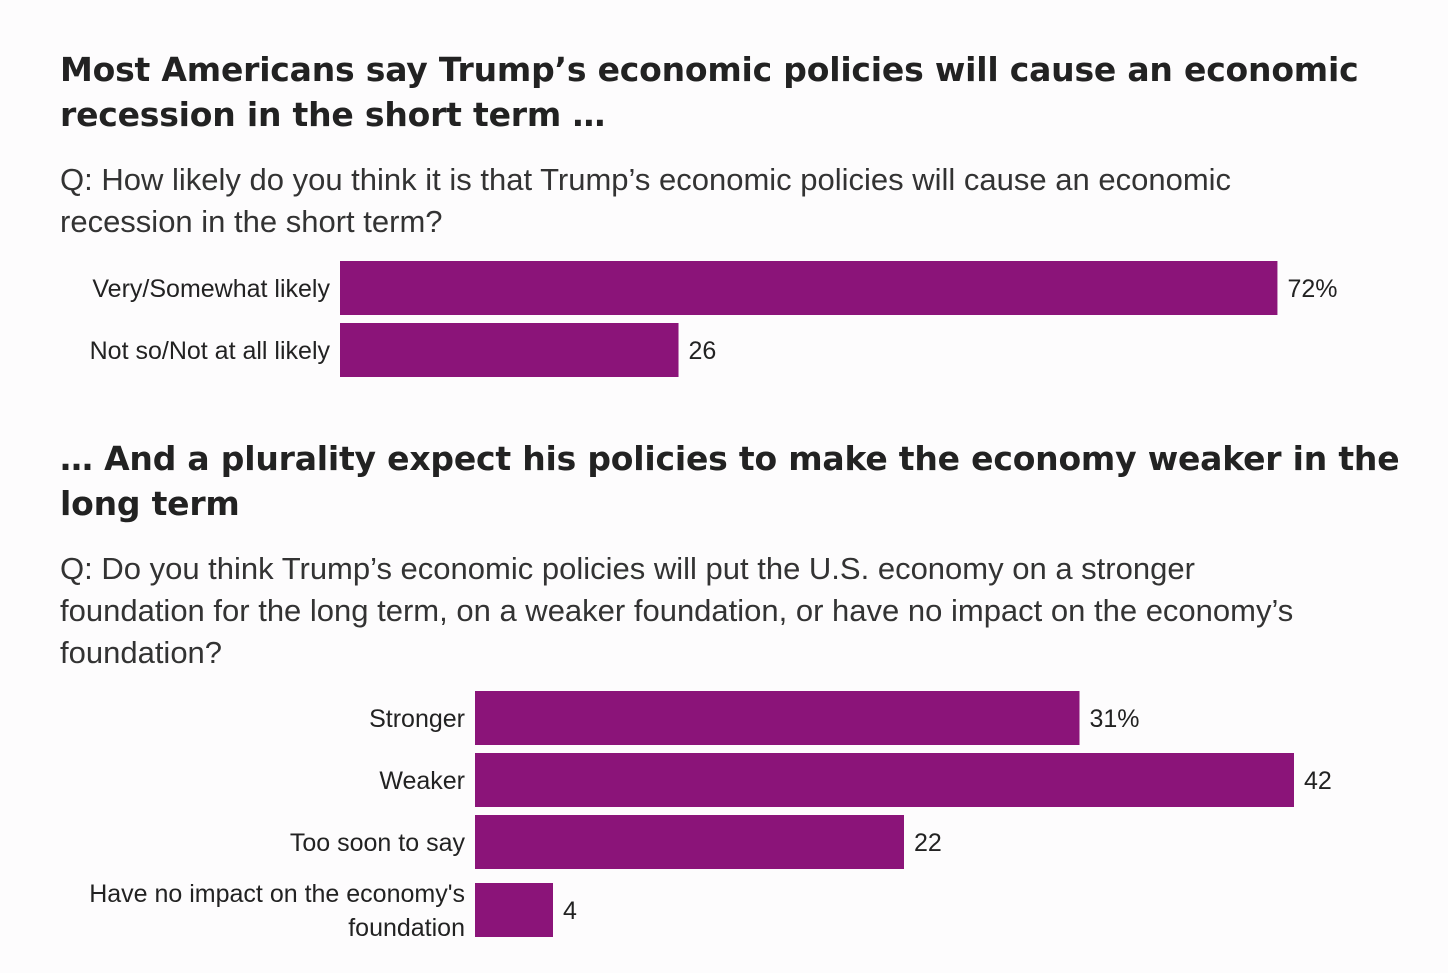 The height and width of the screenshot is (973, 1448). I want to click on value-label-0-0: 72%, so click(1312, 289).